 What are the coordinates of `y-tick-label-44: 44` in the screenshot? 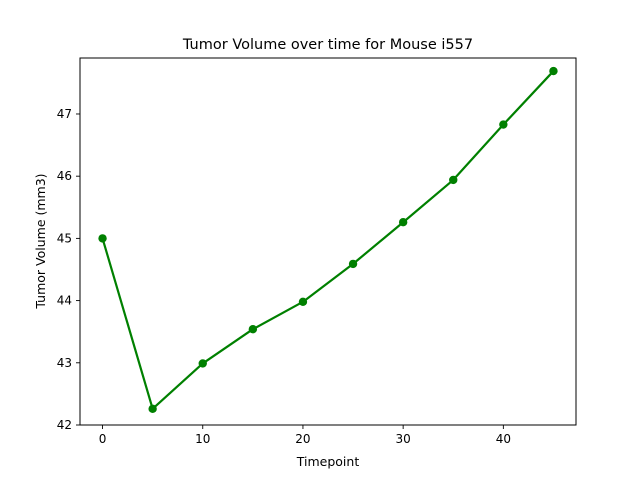 It's located at (64, 301).